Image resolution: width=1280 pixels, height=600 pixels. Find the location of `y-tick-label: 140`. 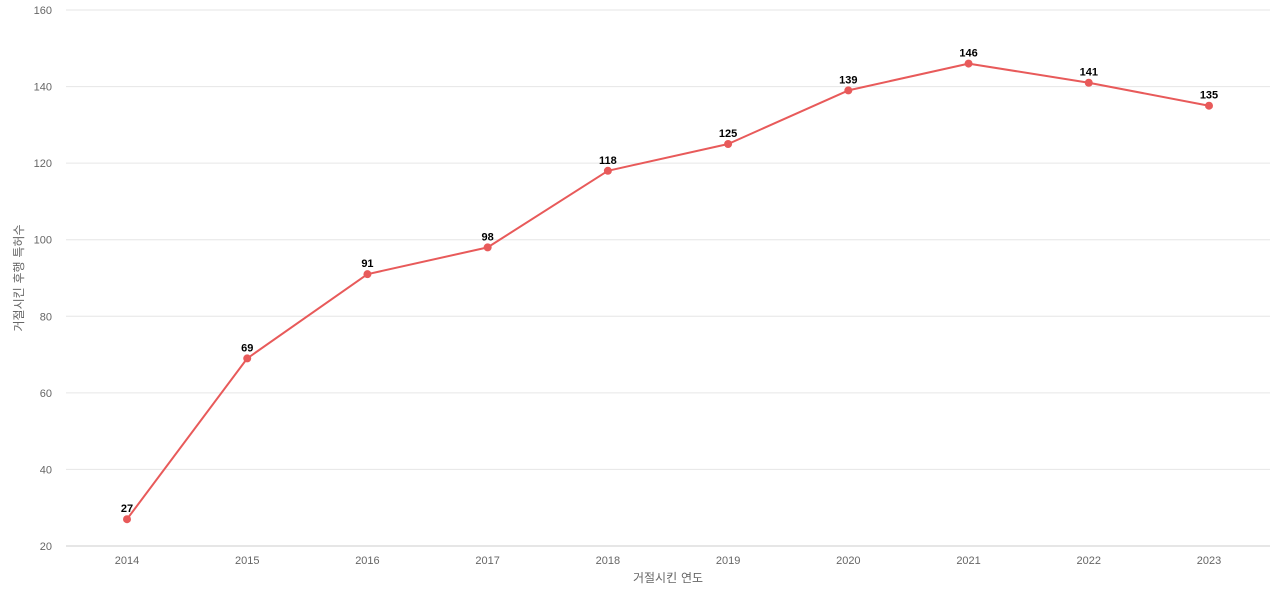

y-tick-label: 140 is located at coordinates (43, 88).